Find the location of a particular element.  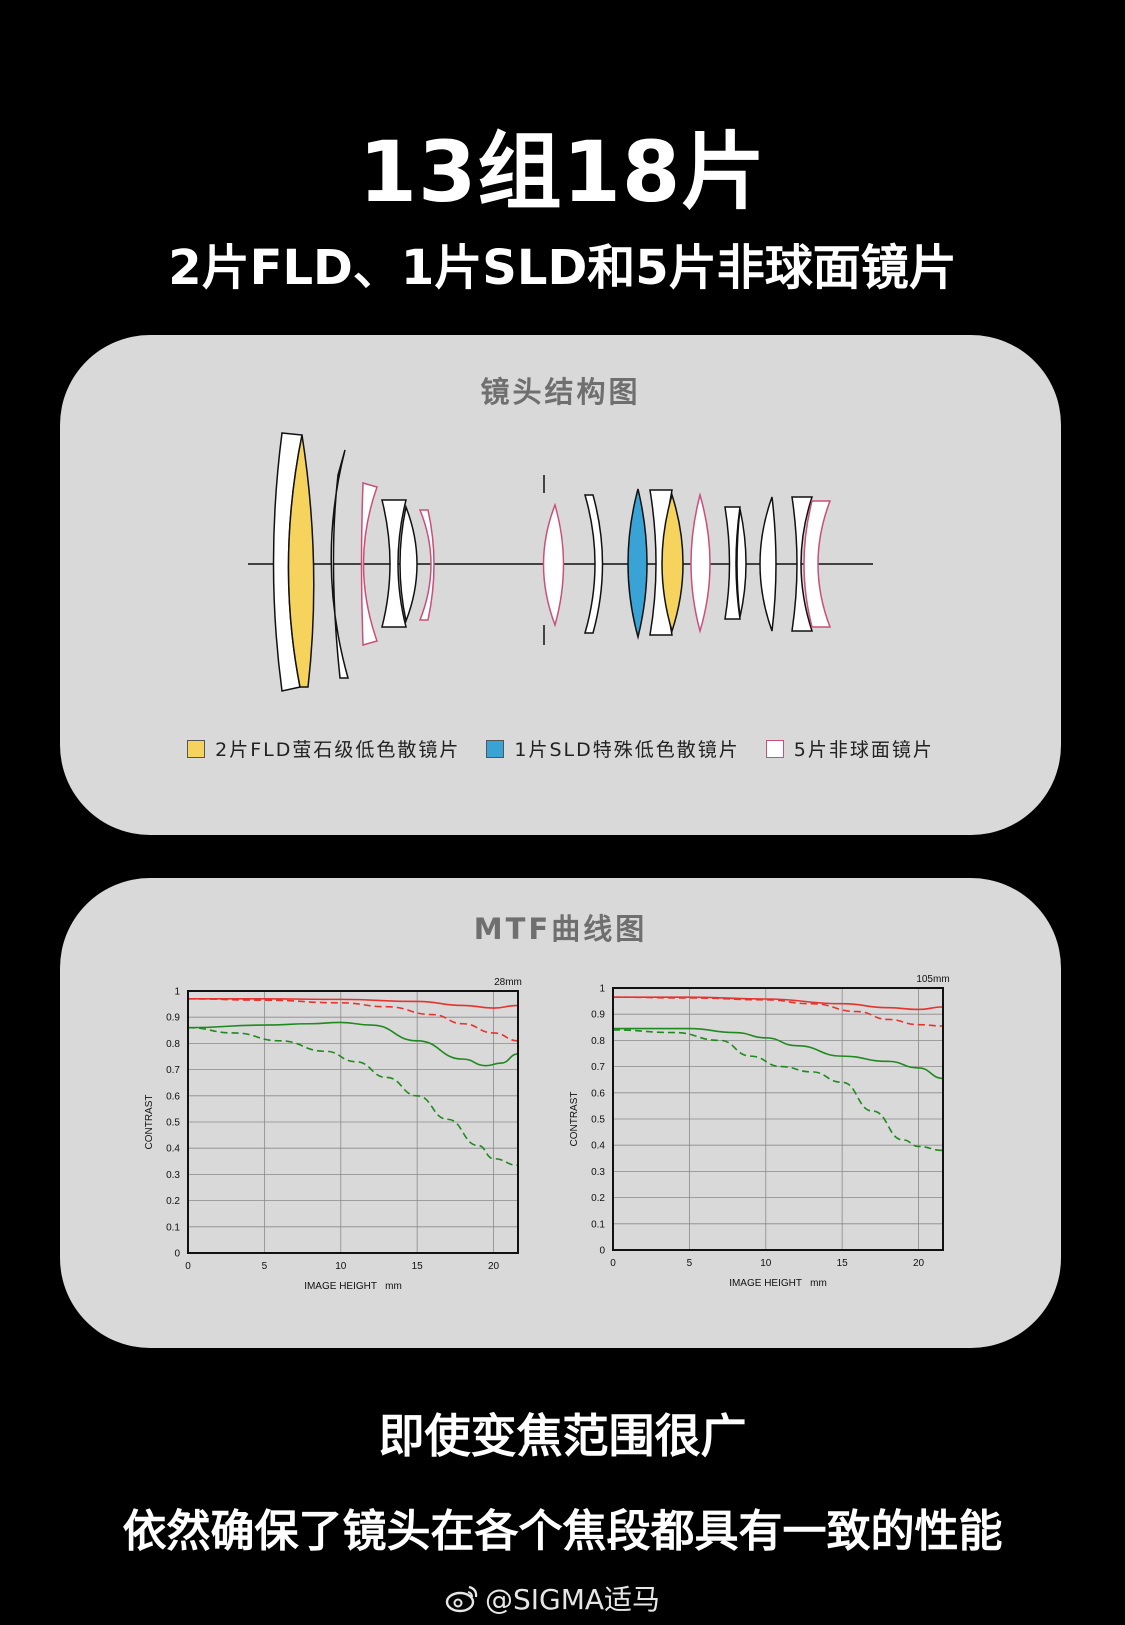

watermark: @SIGMA适马 is located at coordinates (552, 1598).